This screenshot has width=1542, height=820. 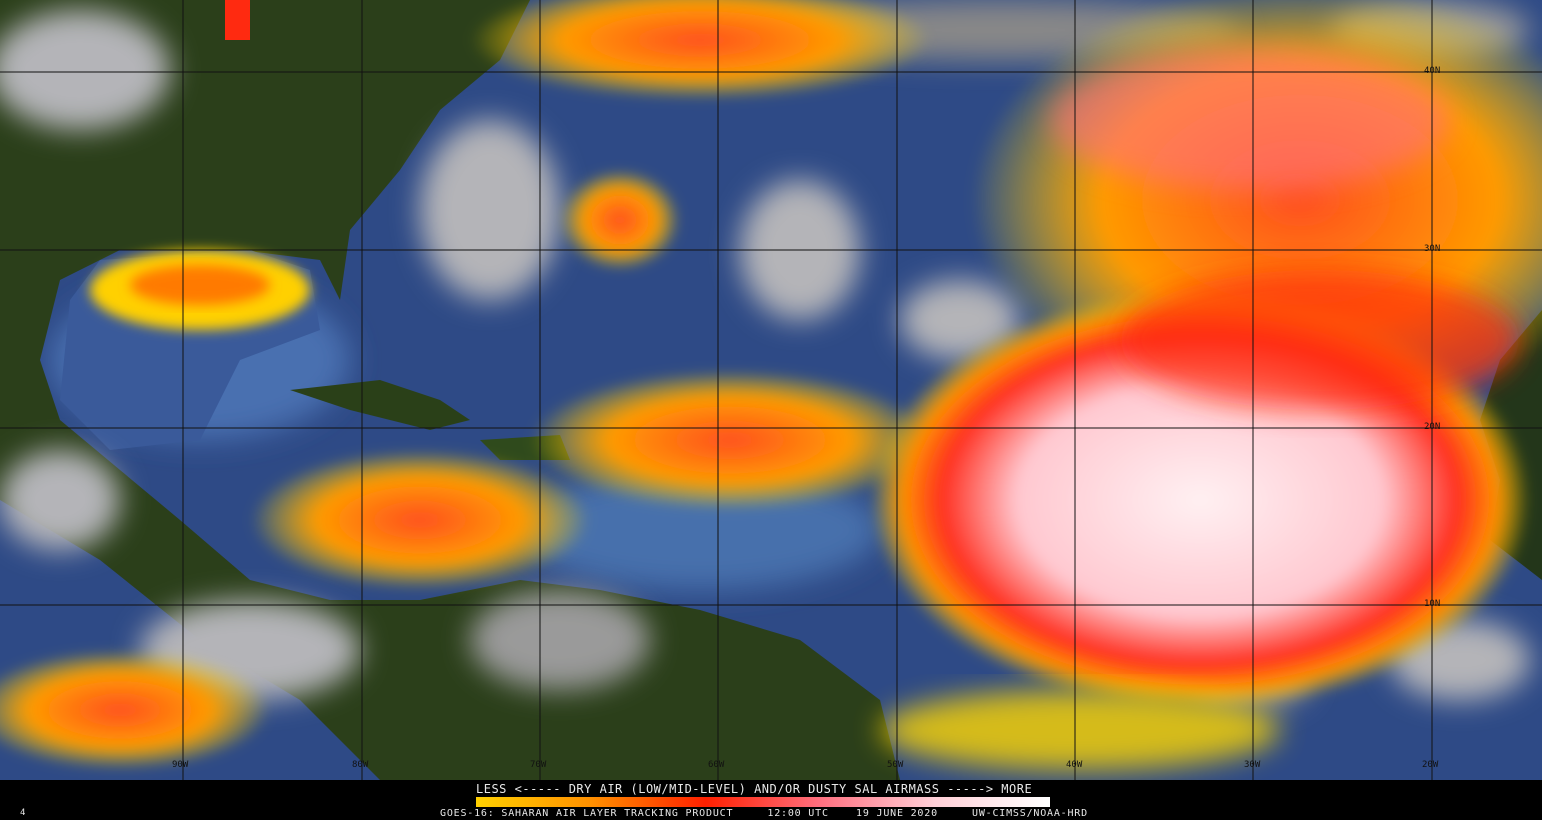 What do you see at coordinates (1252, 765) in the screenshot?
I see `lon-label-30w: 30W` at bounding box center [1252, 765].